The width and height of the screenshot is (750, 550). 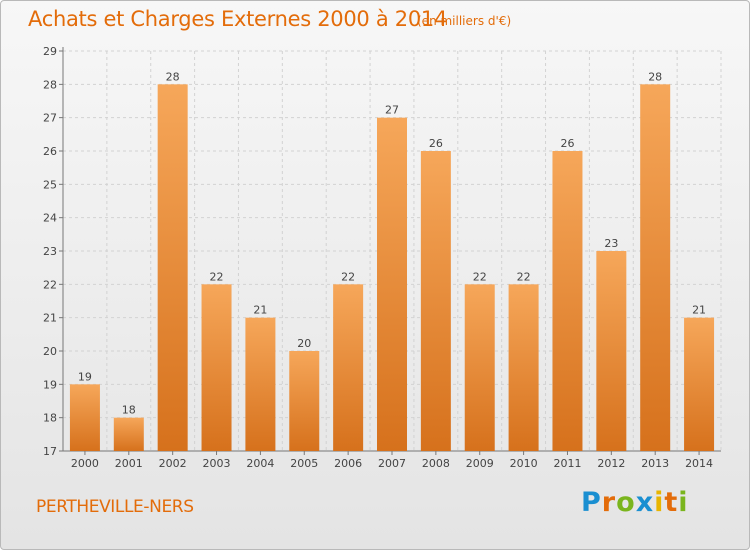 What do you see at coordinates (655, 463) in the screenshot?
I see `xtick-label: 2013` at bounding box center [655, 463].